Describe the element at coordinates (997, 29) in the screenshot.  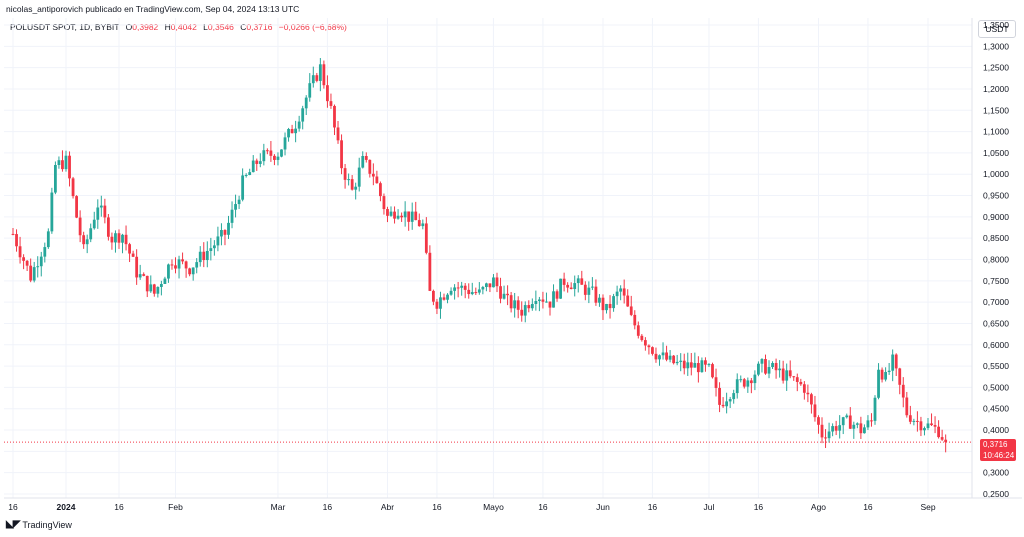
I see `currency-button: USDT` at that location.